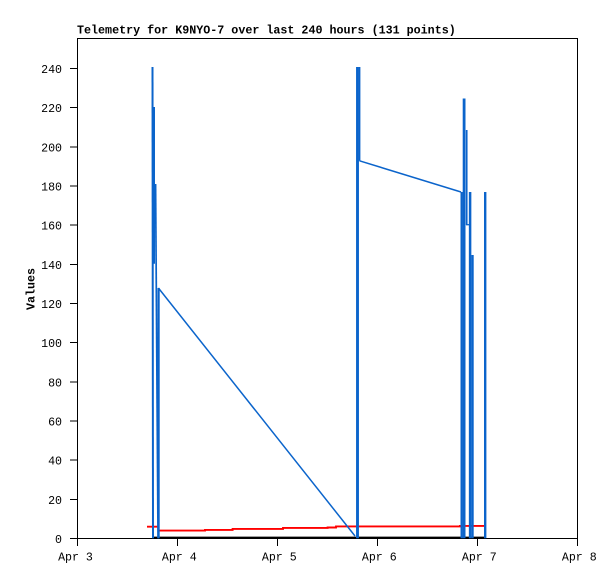 This screenshot has height=579, width=615. Describe the element at coordinates (55, 423) in the screenshot. I see `svg-text: 60` at that location.